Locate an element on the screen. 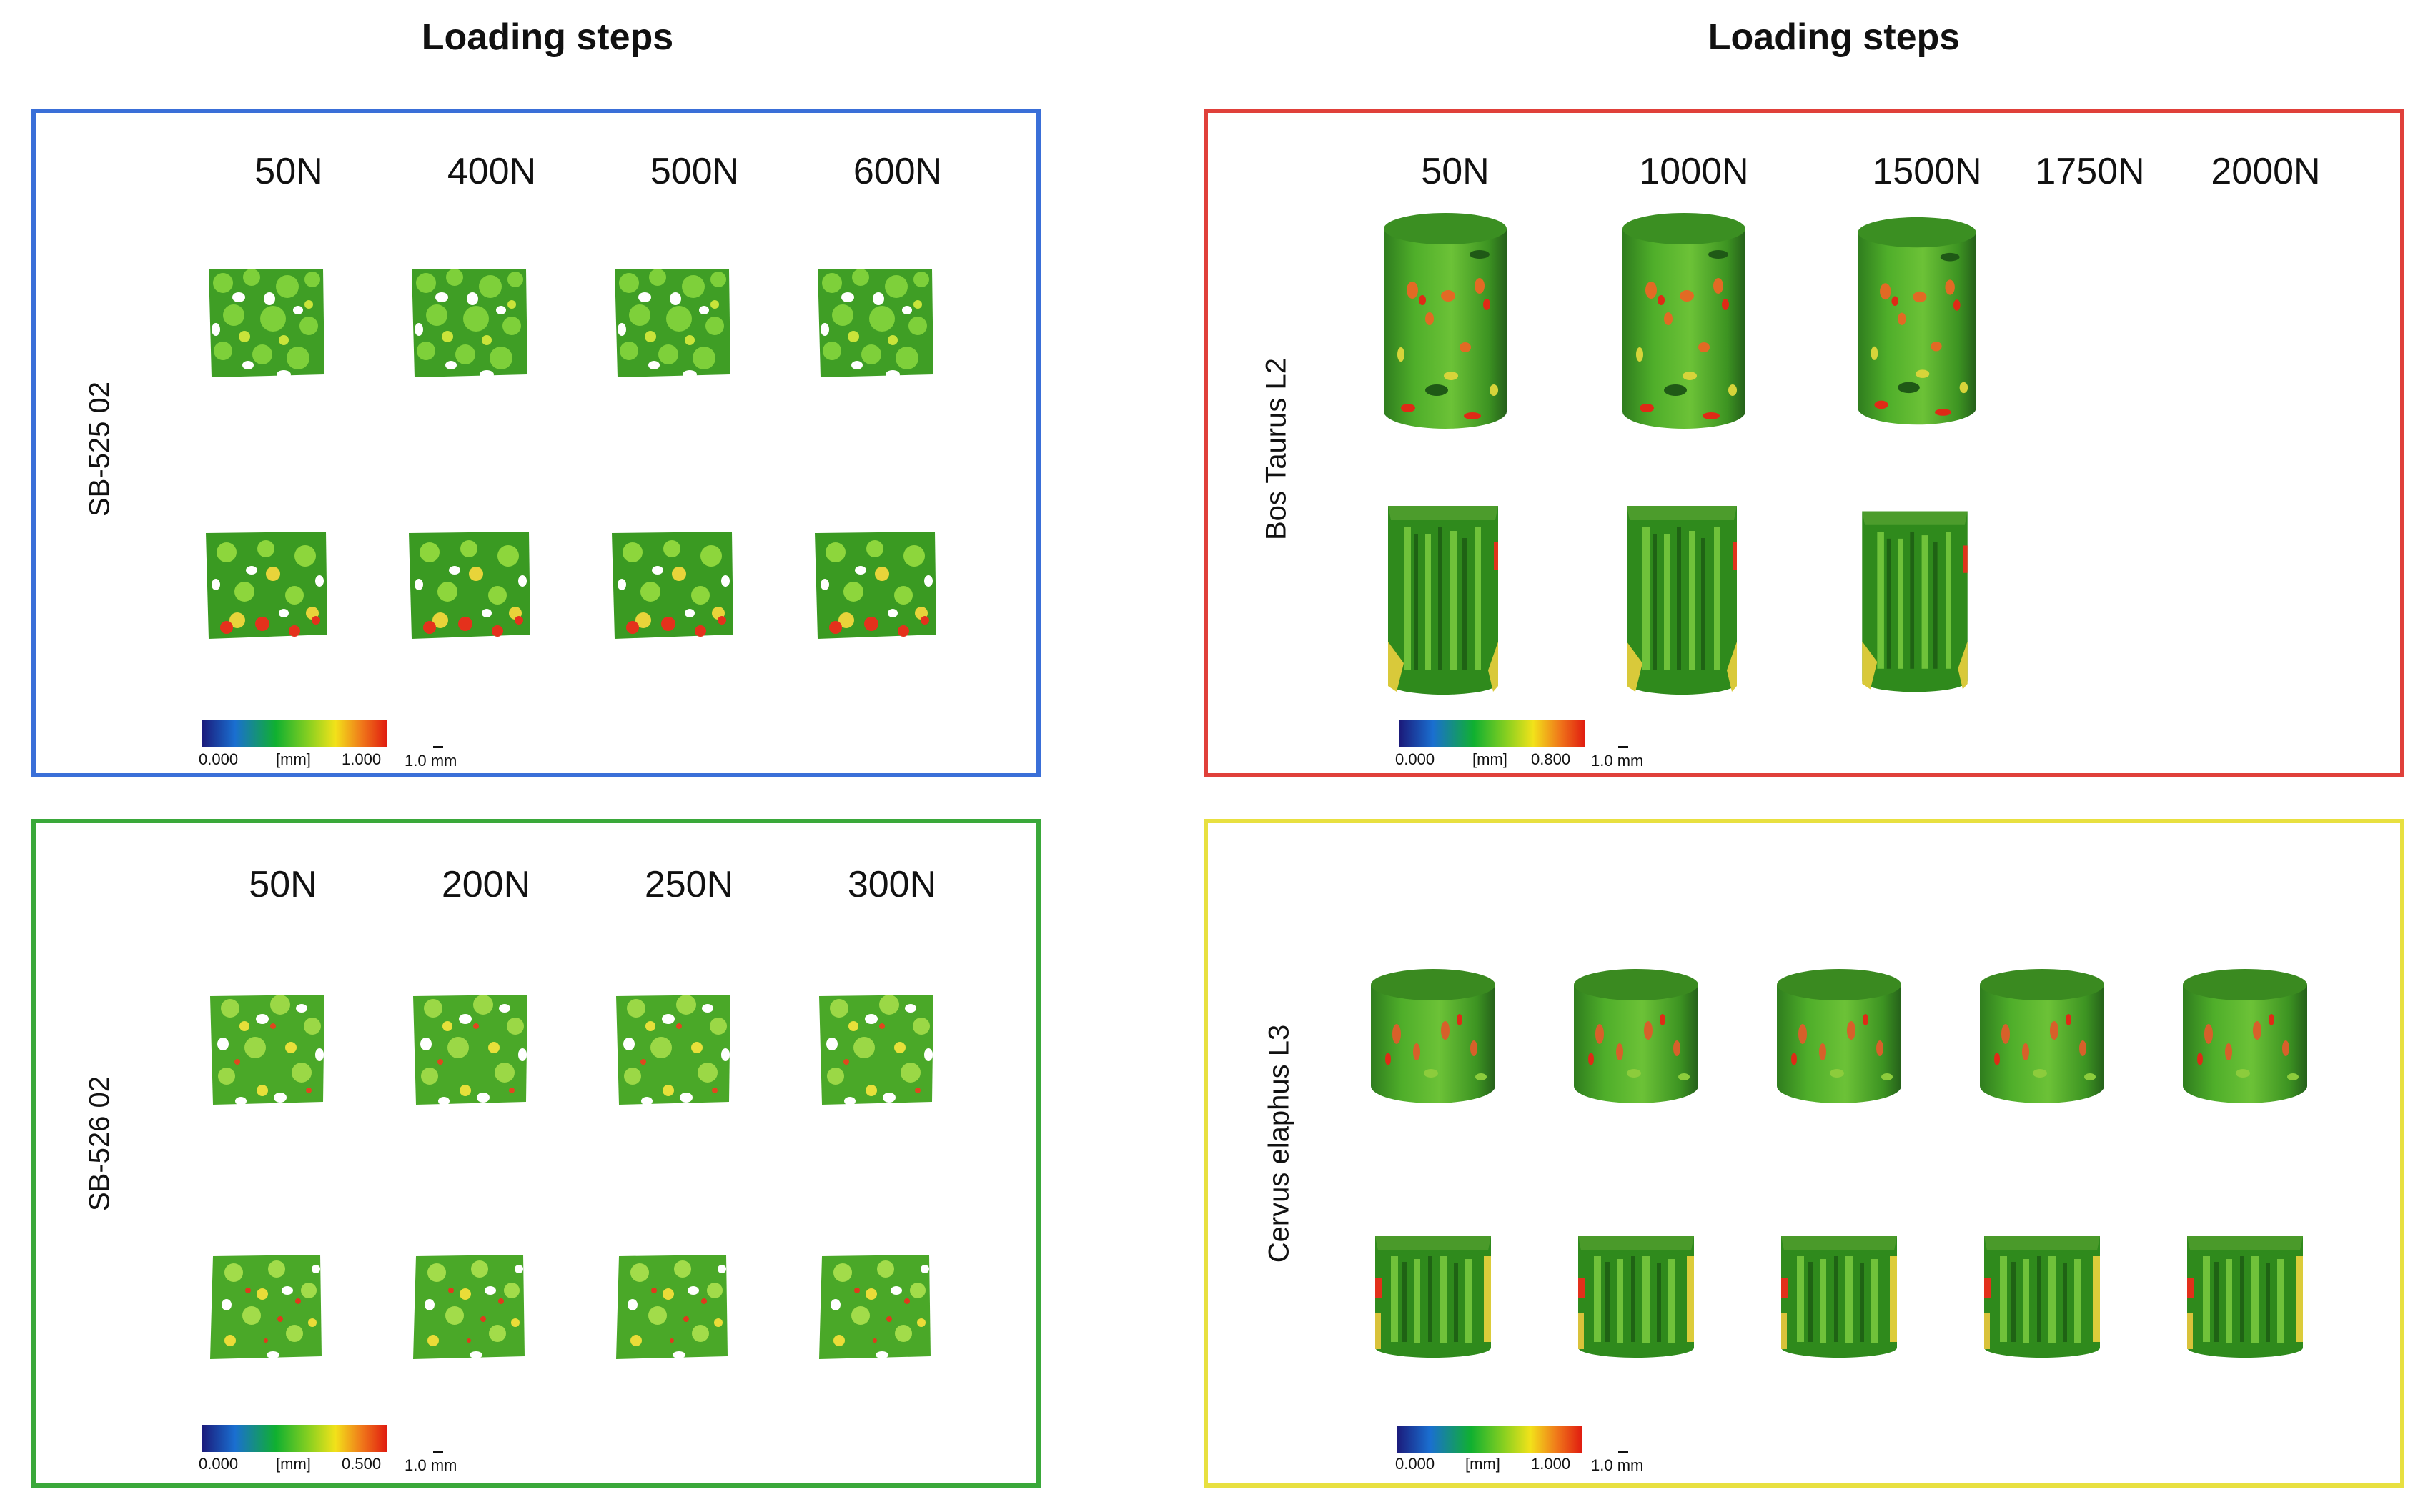 This screenshot has width=2418, height=1512. load-label: 200N is located at coordinates (486, 884).